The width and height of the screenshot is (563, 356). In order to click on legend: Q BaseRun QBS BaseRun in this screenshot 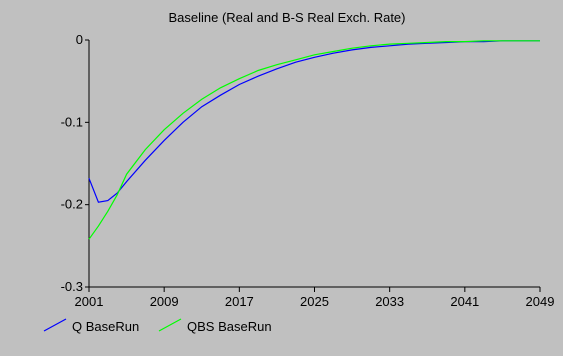, I will do `click(157, 326)`.